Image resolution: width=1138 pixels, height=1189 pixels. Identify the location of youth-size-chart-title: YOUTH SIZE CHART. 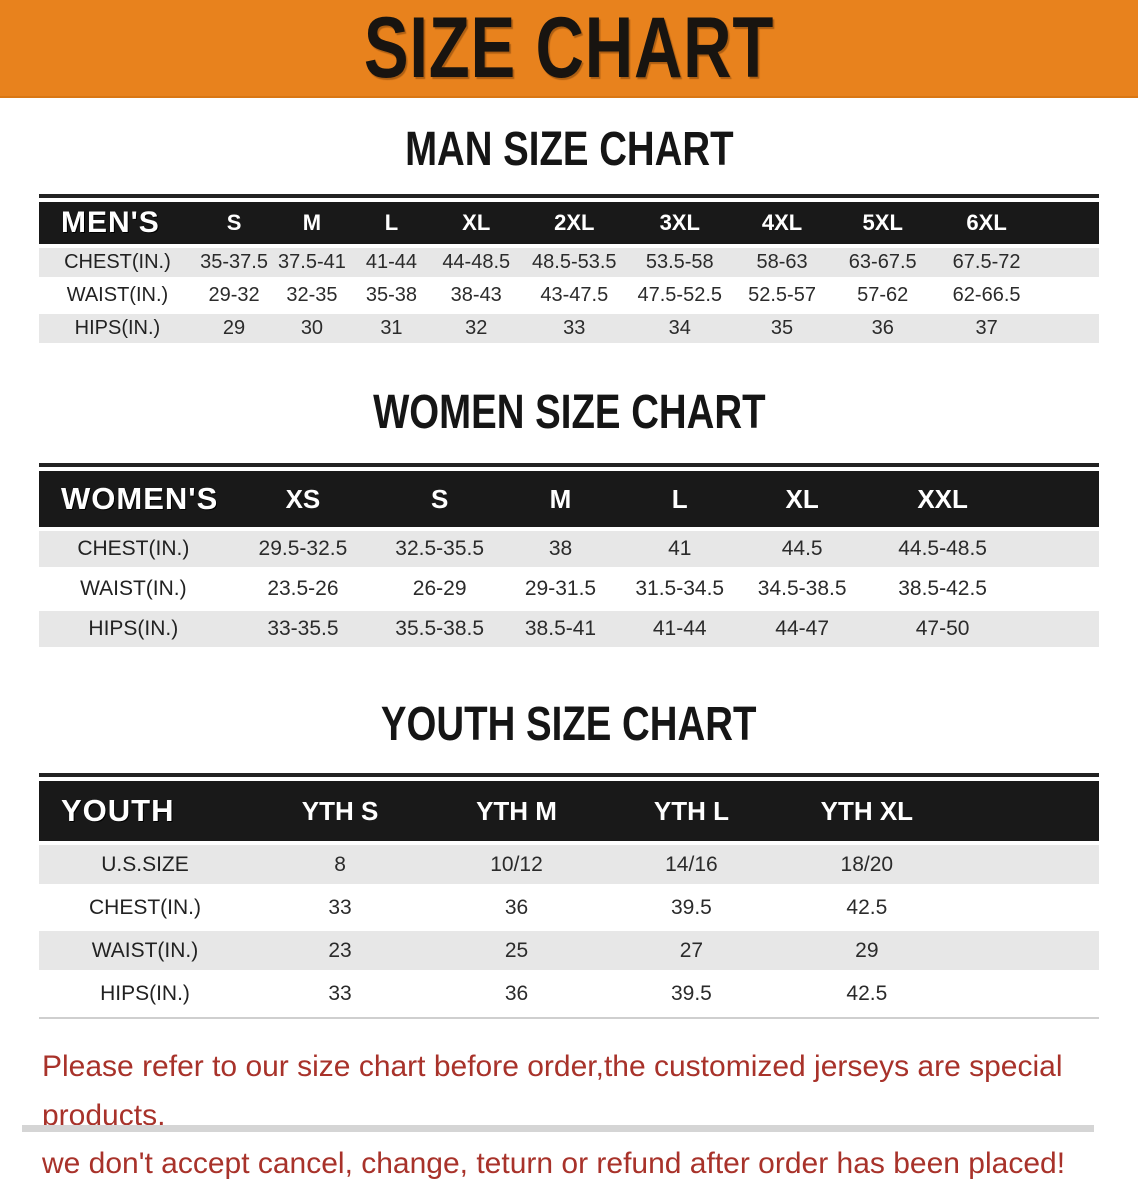
(569, 725).